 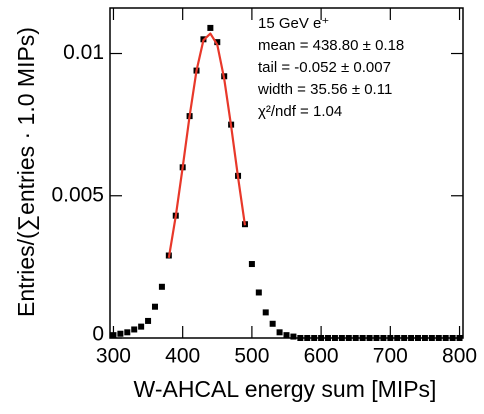 I want to click on x-tick-label: 400, so click(x=182, y=356).